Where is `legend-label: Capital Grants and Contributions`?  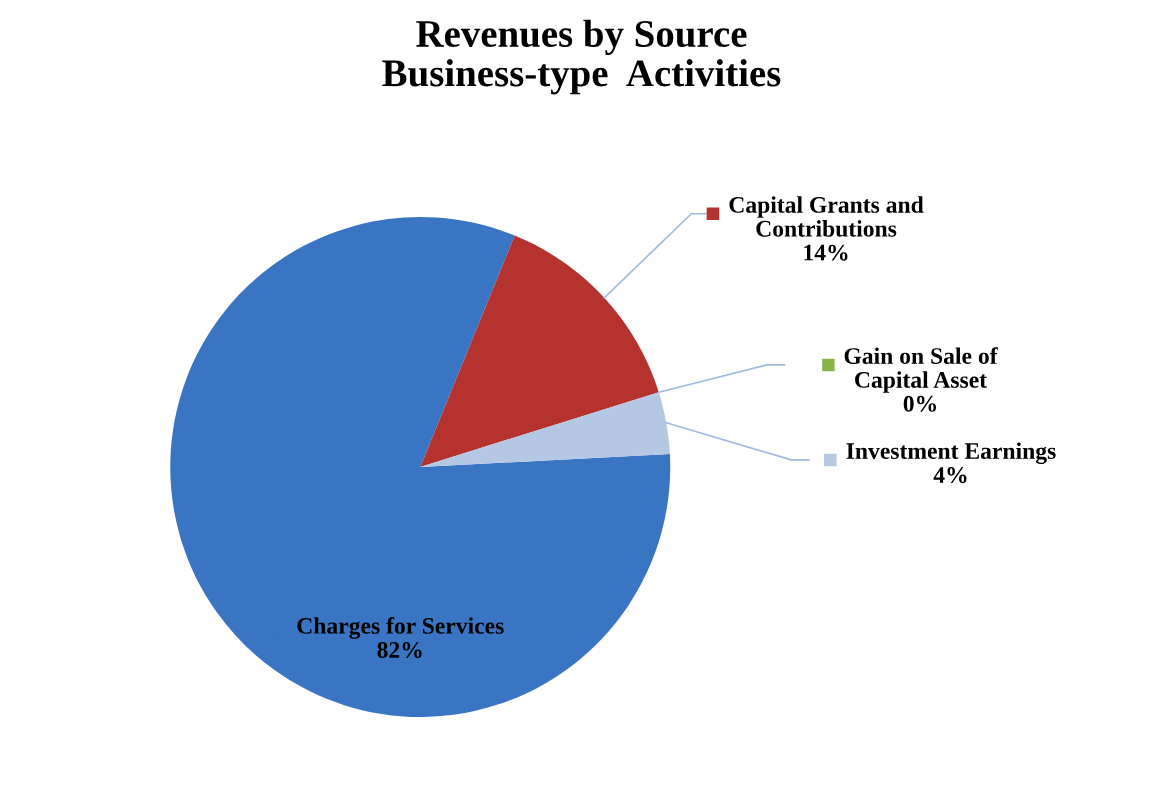
legend-label: Capital Grants and Contributions is located at coordinates (826, 216).